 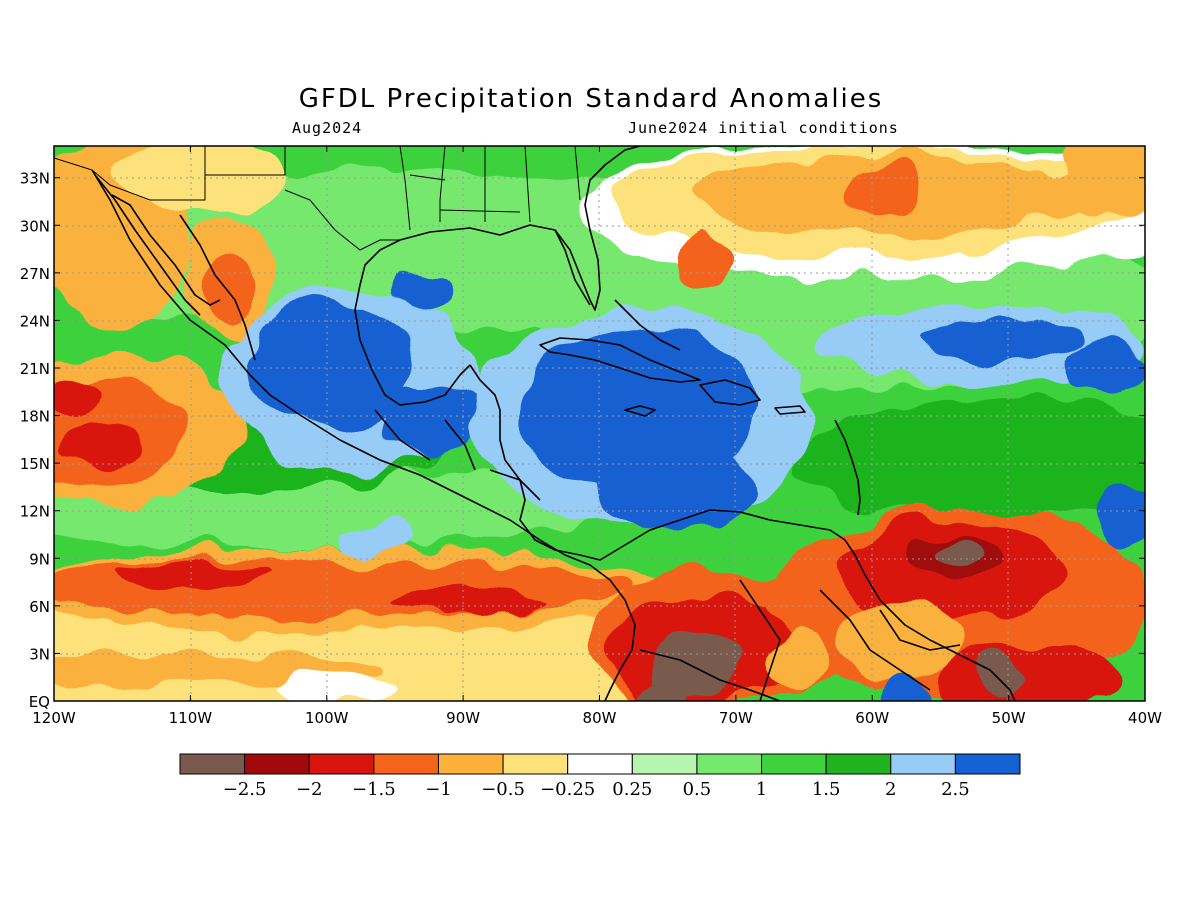 What do you see at coordinates (35, 179) in the screenshot?
I see `y-tick-label: 33N` at bounding box center [35, 179].